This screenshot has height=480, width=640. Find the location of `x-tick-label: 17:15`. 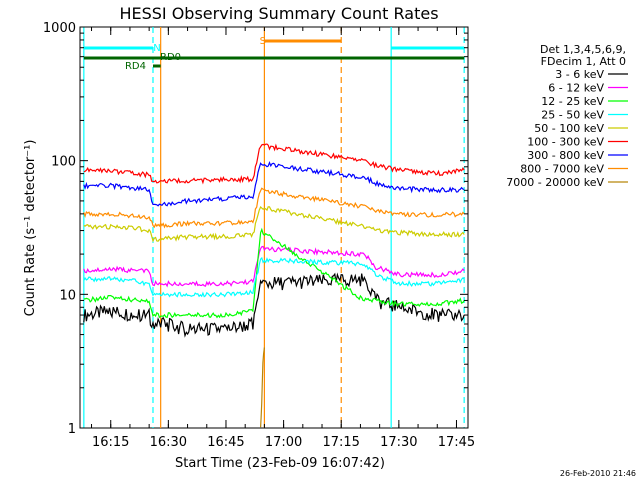

x-tick-label: 17:15 is located at coordinates (340, 442).